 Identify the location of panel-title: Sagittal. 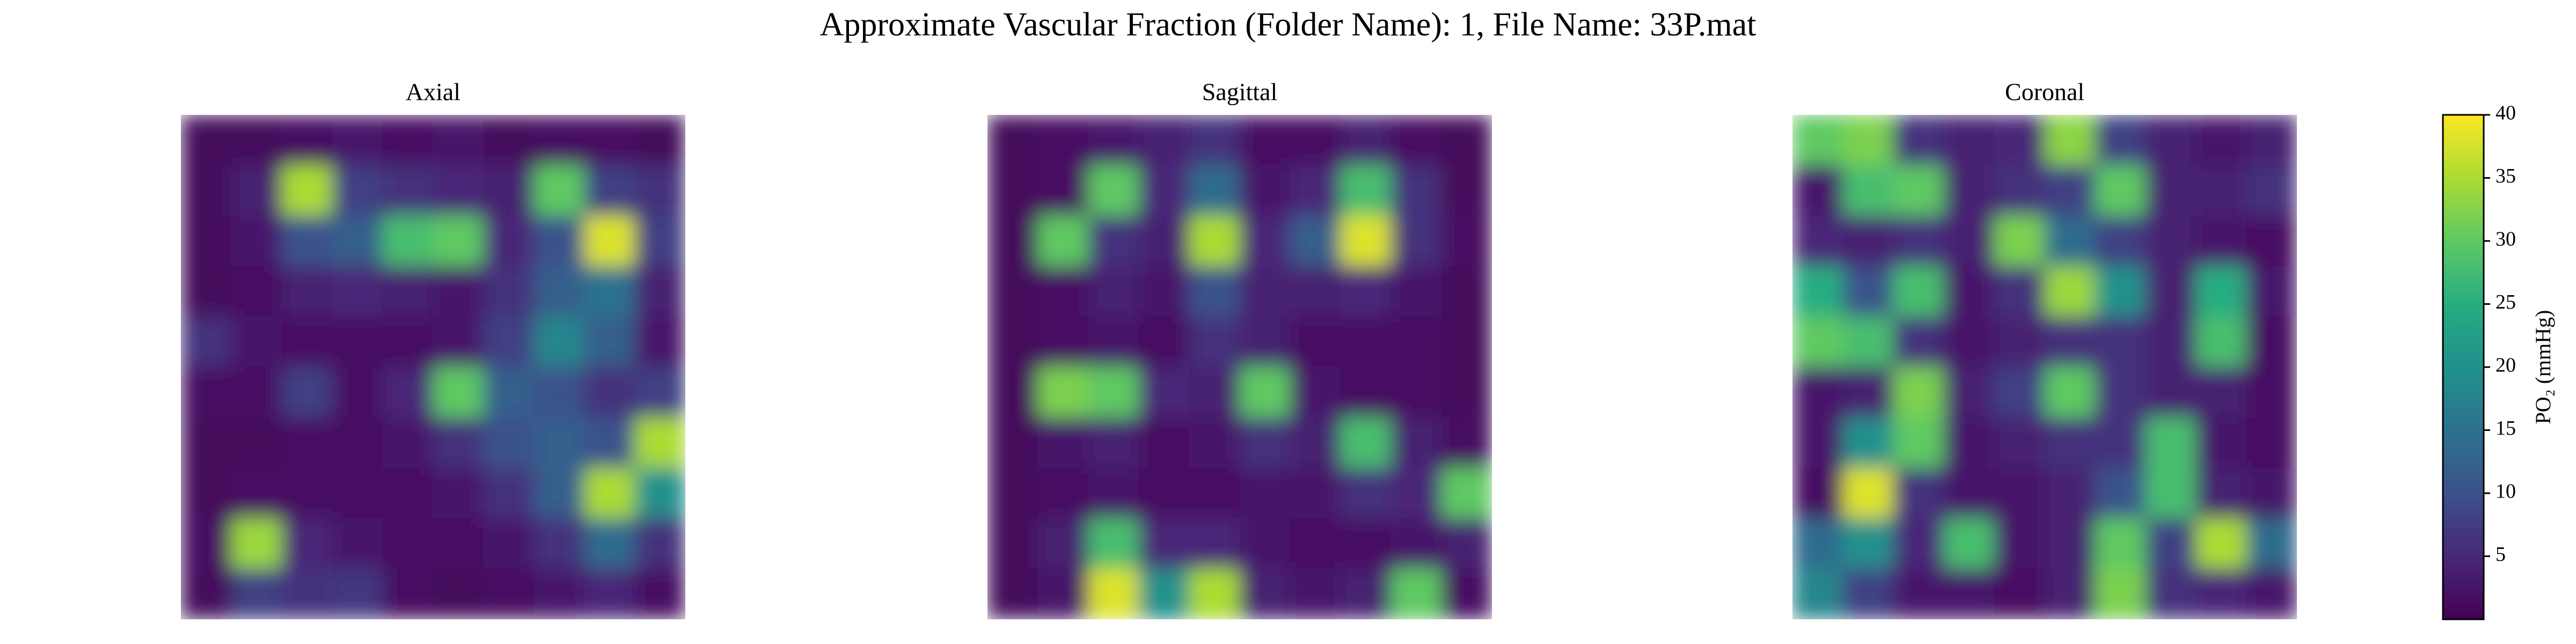
(1240, 92).